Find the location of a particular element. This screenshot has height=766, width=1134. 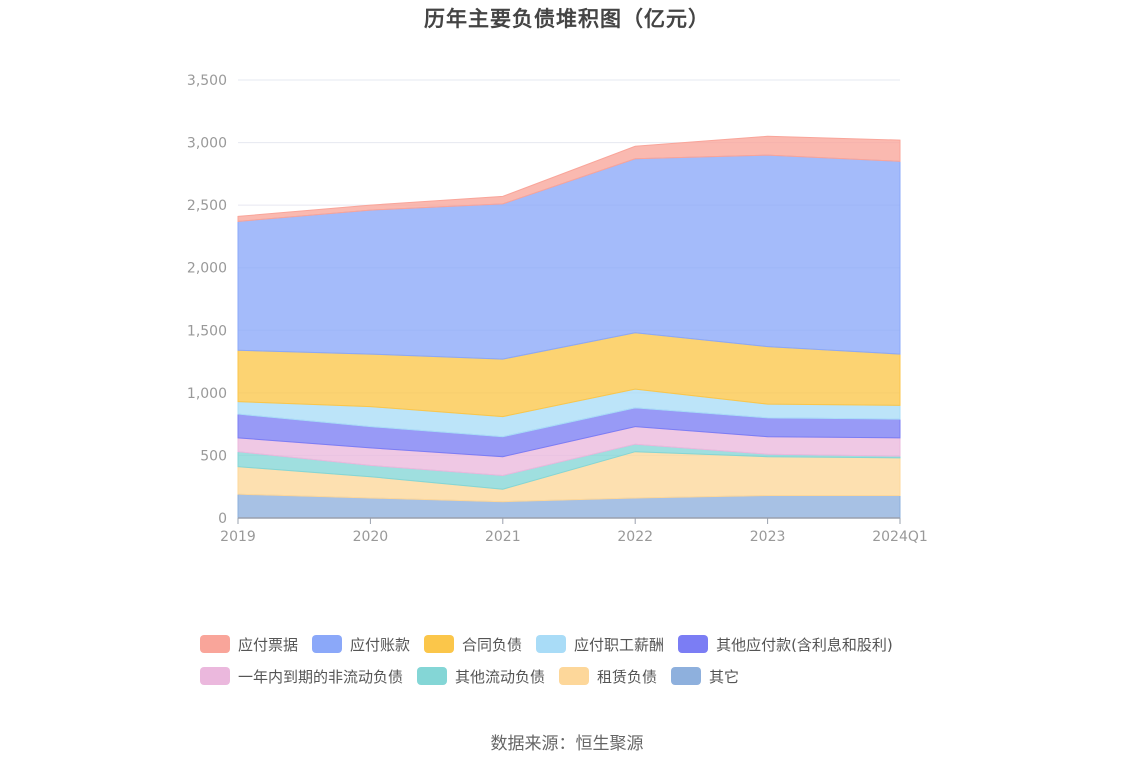

y-tick-label: 2,500 is located at coordinates (207, 206).